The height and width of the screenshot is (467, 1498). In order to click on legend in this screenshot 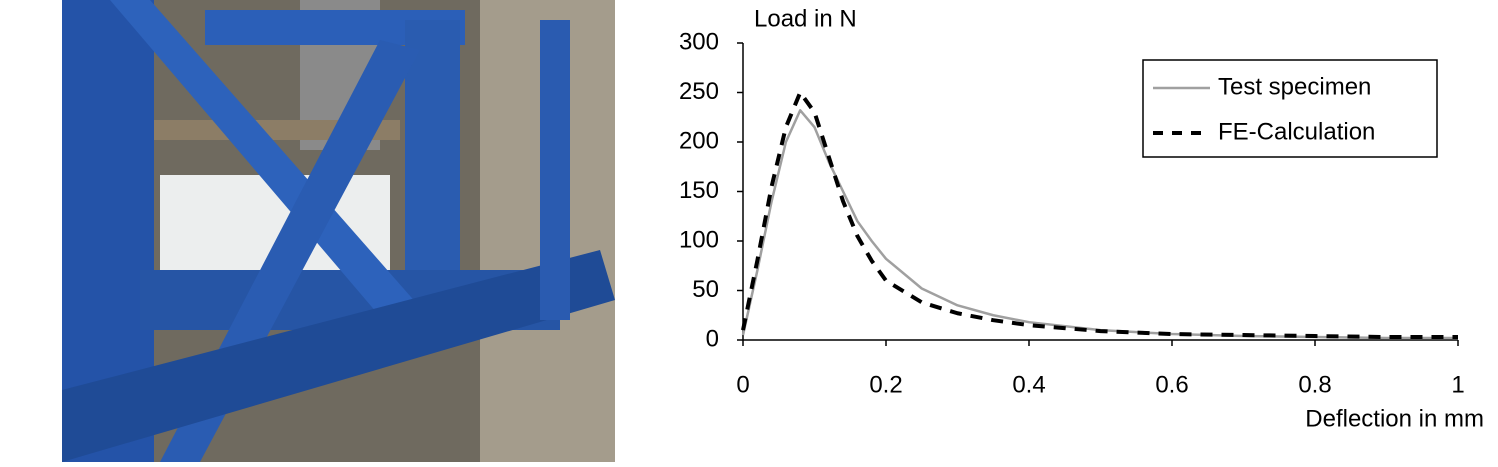, I will do `click(1290, 108)`.